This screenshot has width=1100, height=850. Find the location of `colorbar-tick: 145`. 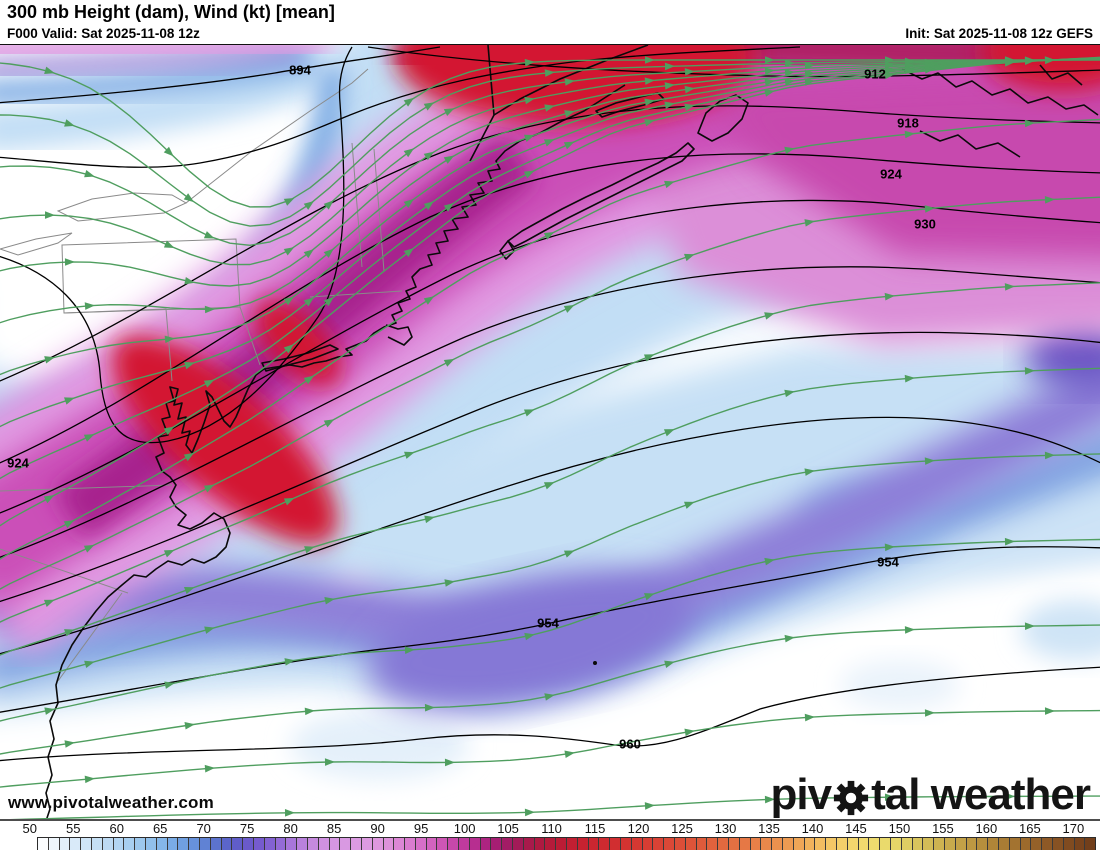

colorbar-tick: 145 is located at coordinates (856, 828).